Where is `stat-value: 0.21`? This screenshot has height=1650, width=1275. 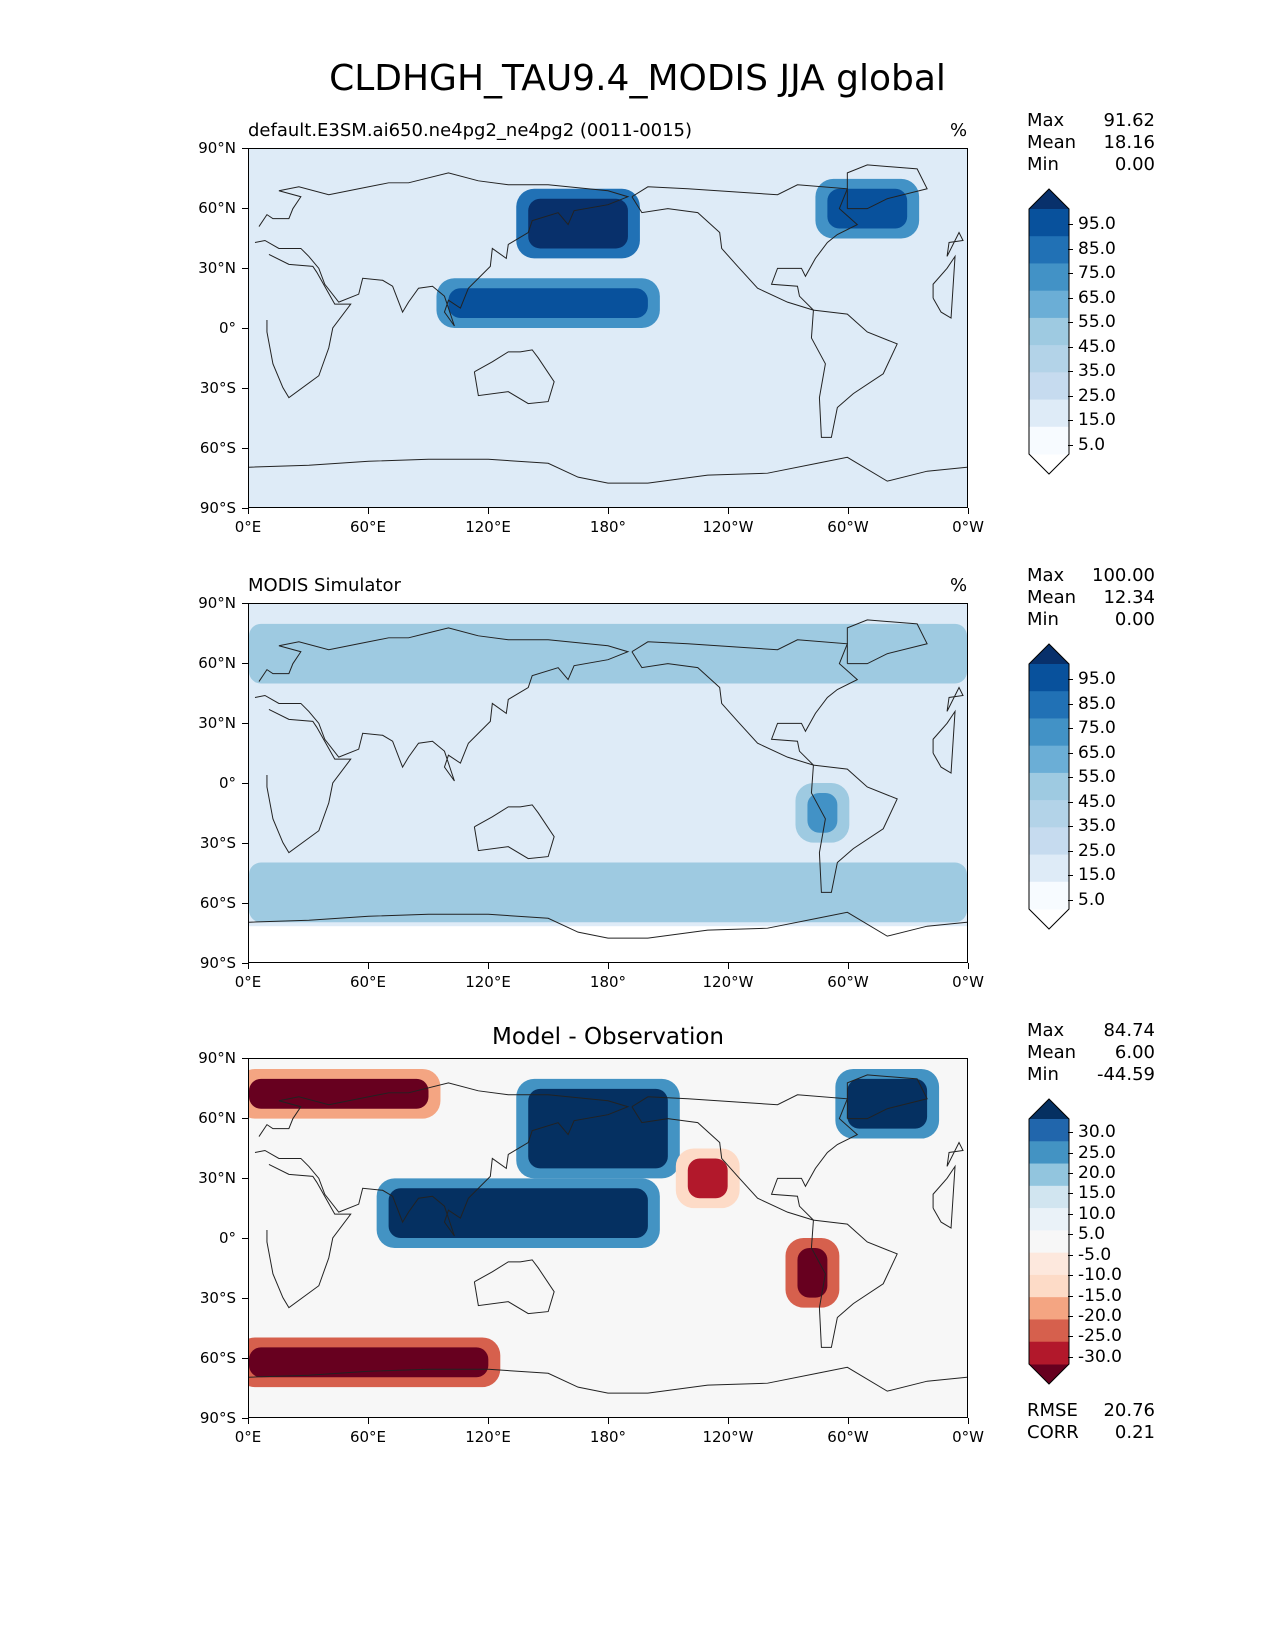
stat-value: 0.21 is located at coordinates (1134, 1432).